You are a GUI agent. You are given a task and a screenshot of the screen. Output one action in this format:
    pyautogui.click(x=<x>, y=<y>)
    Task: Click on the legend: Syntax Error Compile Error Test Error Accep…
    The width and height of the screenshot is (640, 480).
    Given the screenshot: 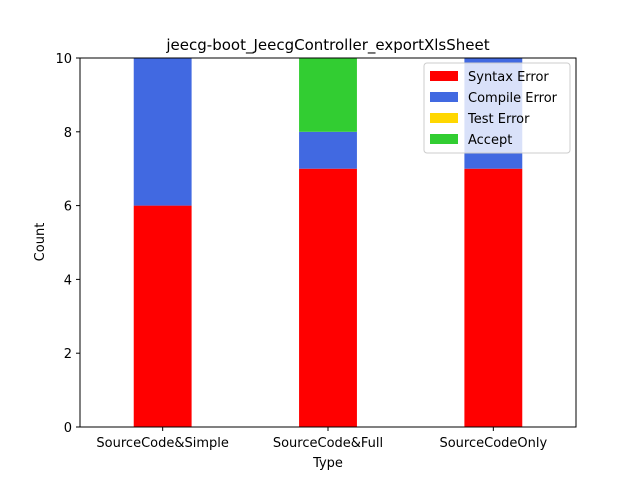 What is the action you would take?
    pyautogui.click(x=497, y=108)
    